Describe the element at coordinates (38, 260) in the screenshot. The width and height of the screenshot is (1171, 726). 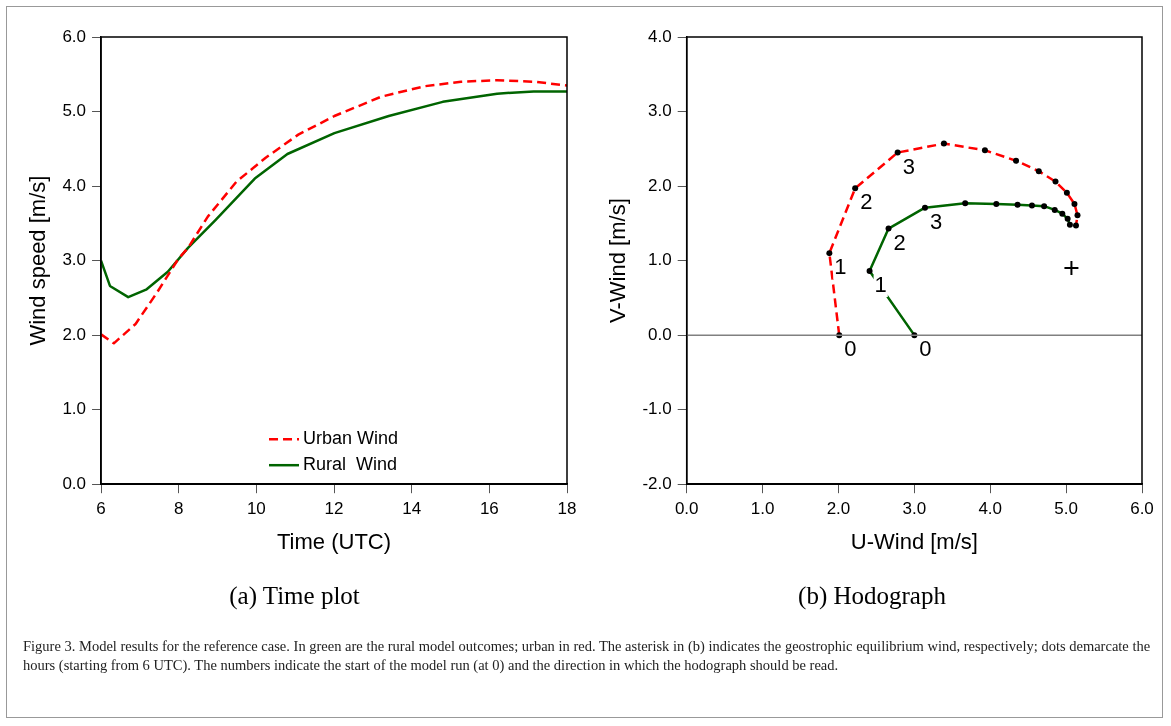
I see `y-axis-title: Wind speed [m/s]` at that location.